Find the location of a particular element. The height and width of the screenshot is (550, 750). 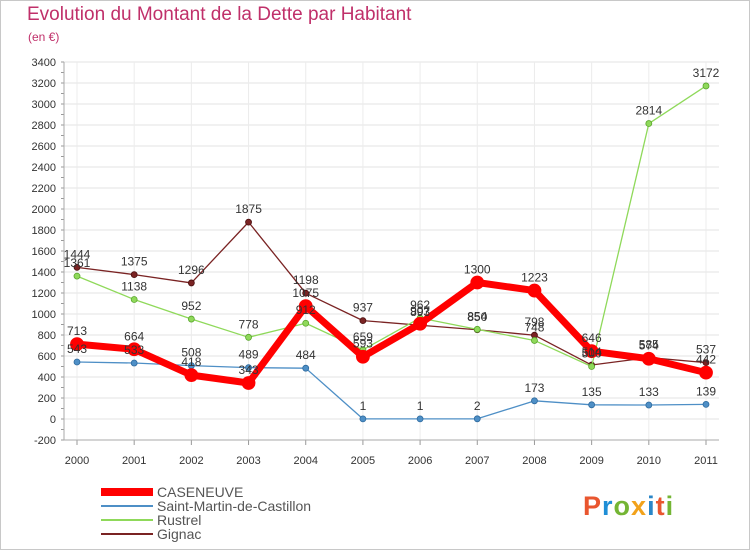

chart-subtitle: (en €) is located at coordinates (44, 37).